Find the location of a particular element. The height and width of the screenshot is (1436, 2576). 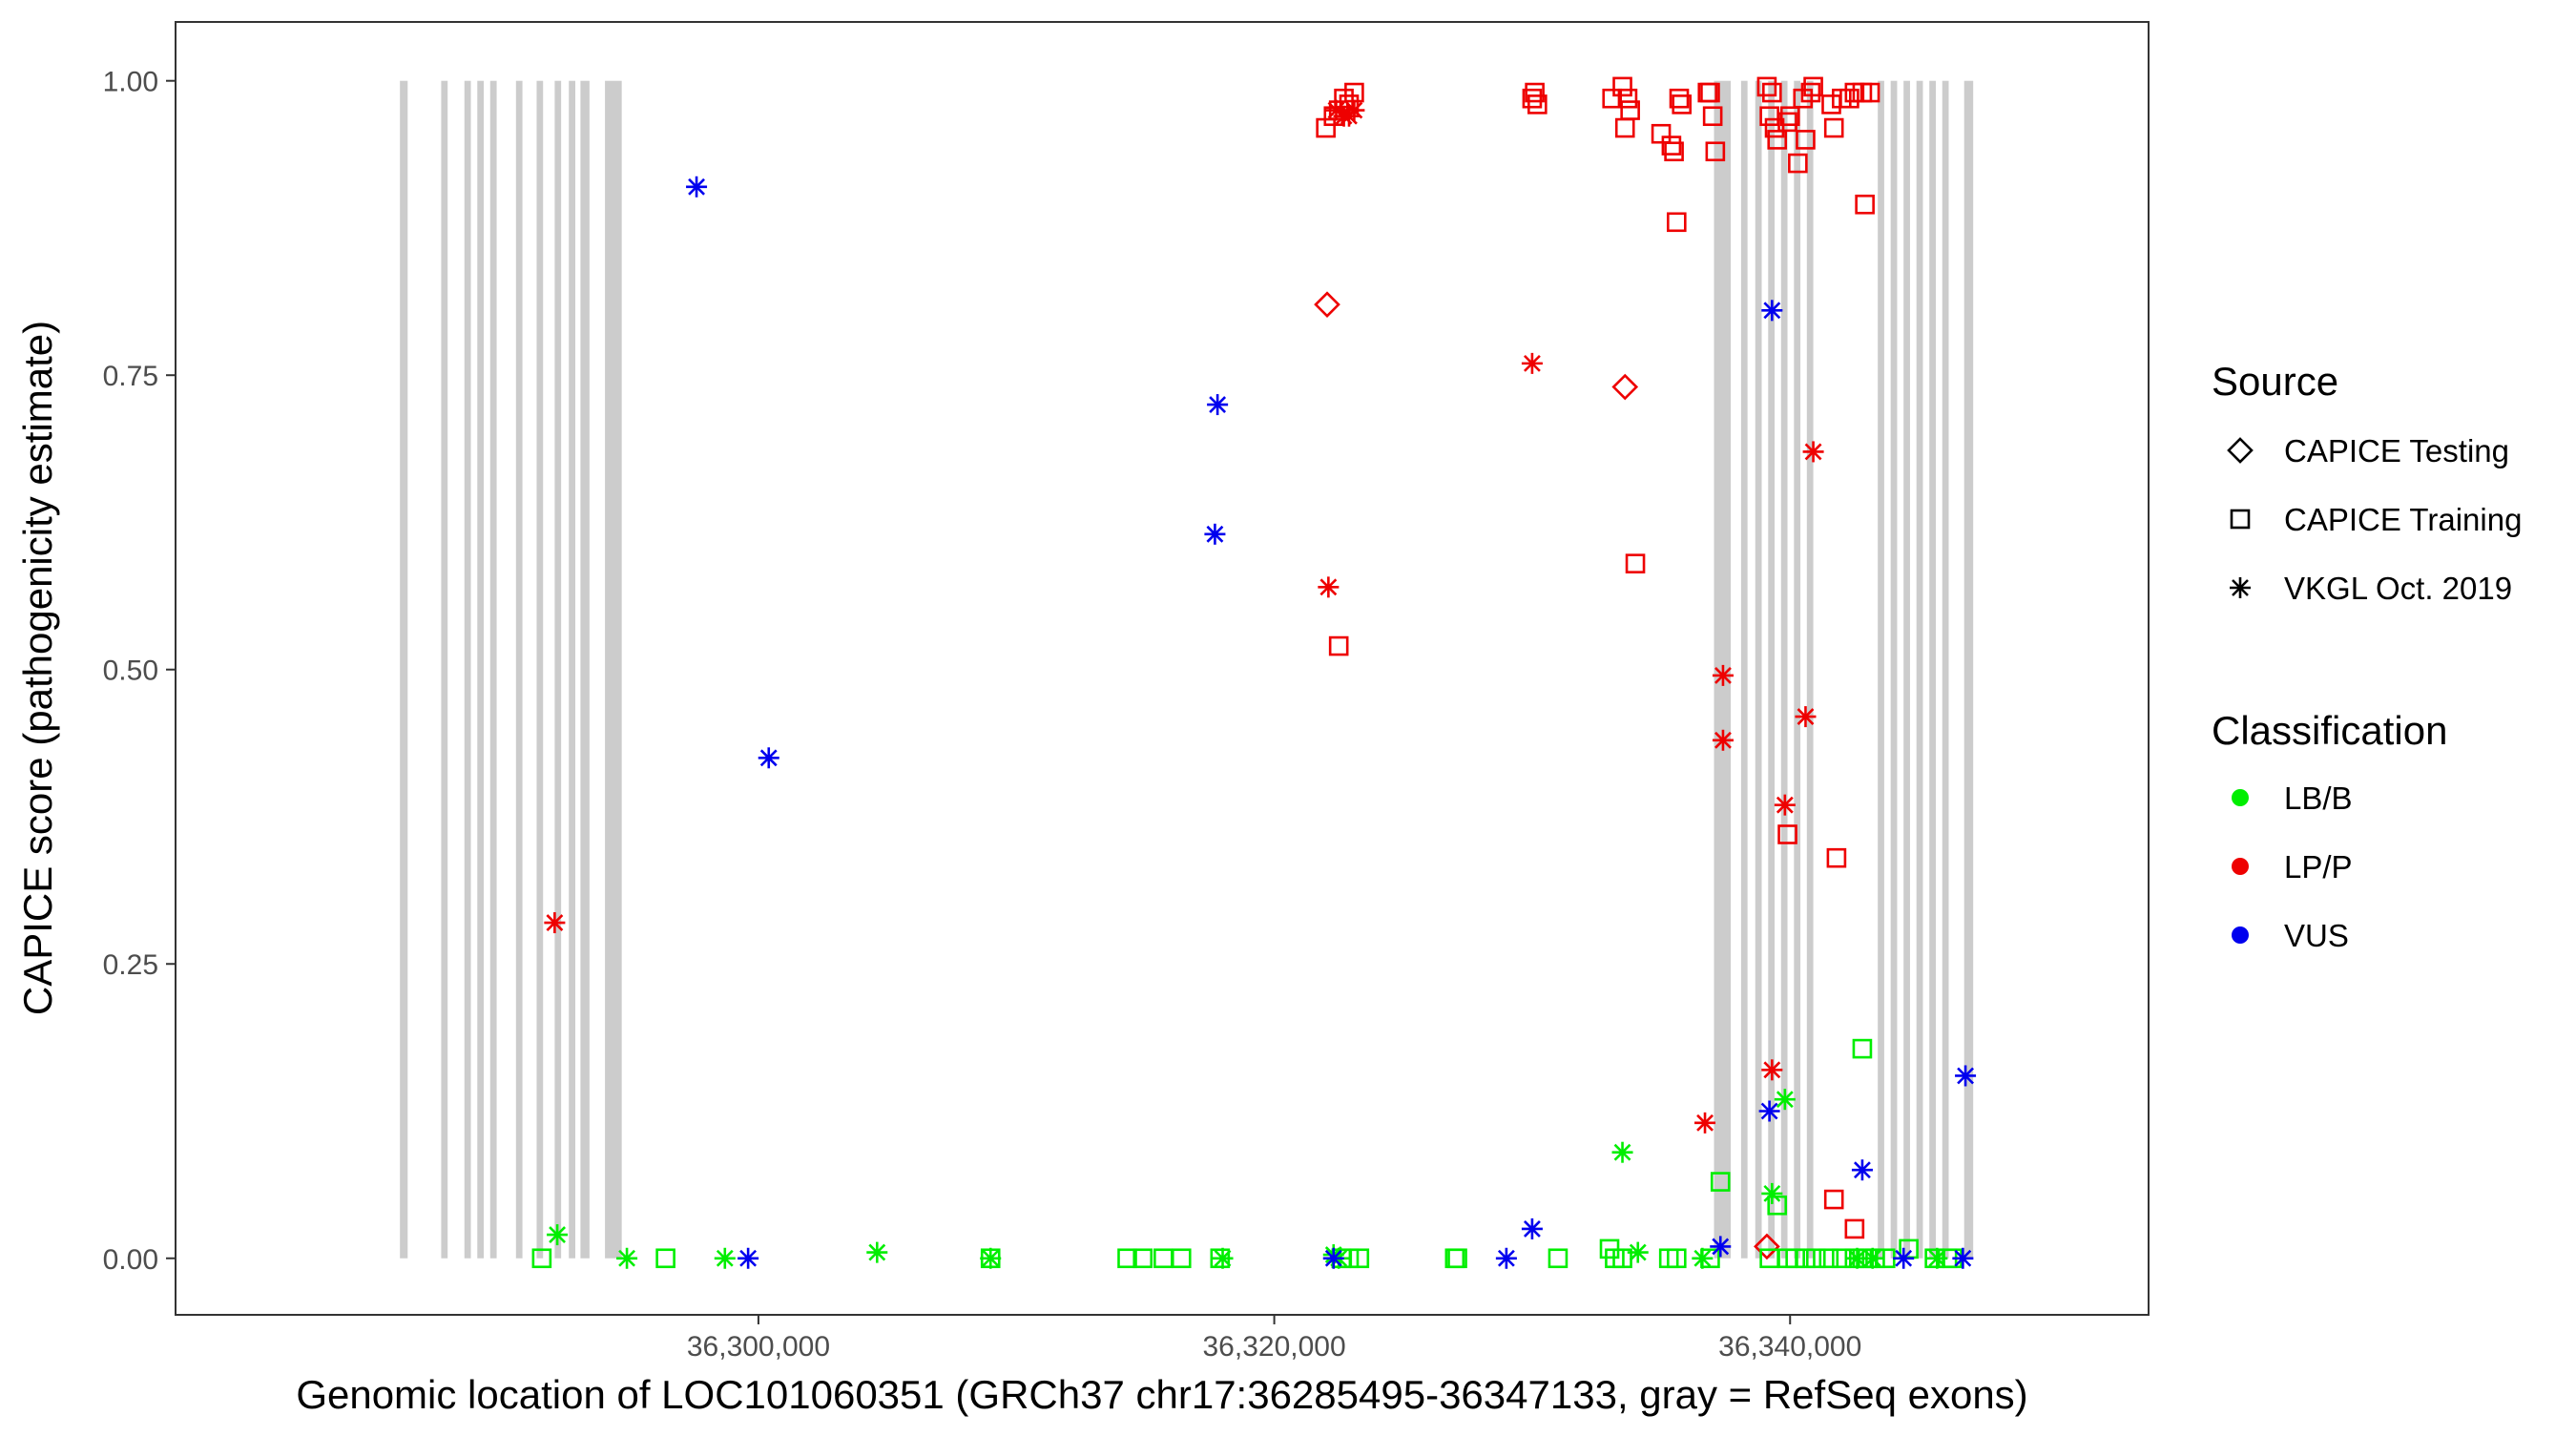

legend-classification-title: Classification is located at coordinates (2329, 730).